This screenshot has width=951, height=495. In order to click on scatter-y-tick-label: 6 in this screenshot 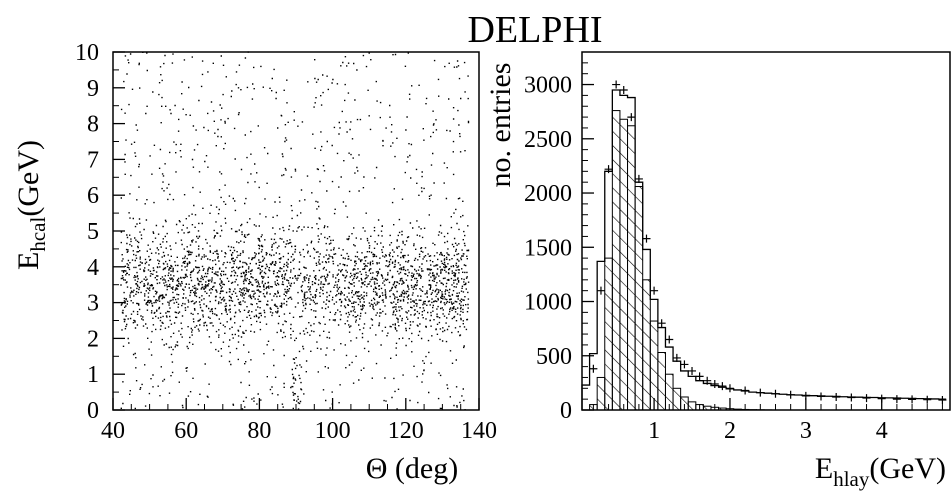, I will do `click(93, 196)`.